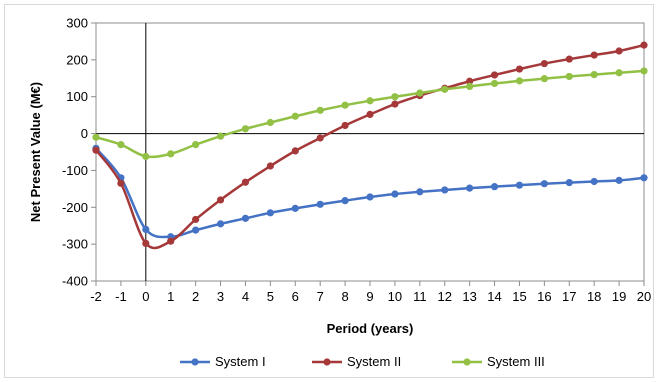  I want to click on x-tick-label: 8, so click(344, 296).